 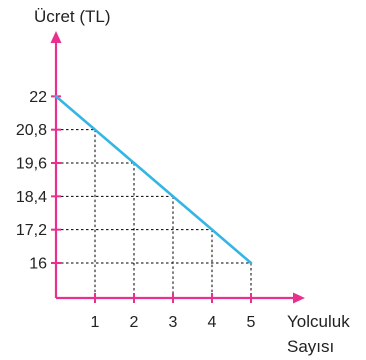 What do you see at coordinates (299, 298) in the screenshot?
I see `x-axis-arrow-icon` at bounding box center [299, 298].